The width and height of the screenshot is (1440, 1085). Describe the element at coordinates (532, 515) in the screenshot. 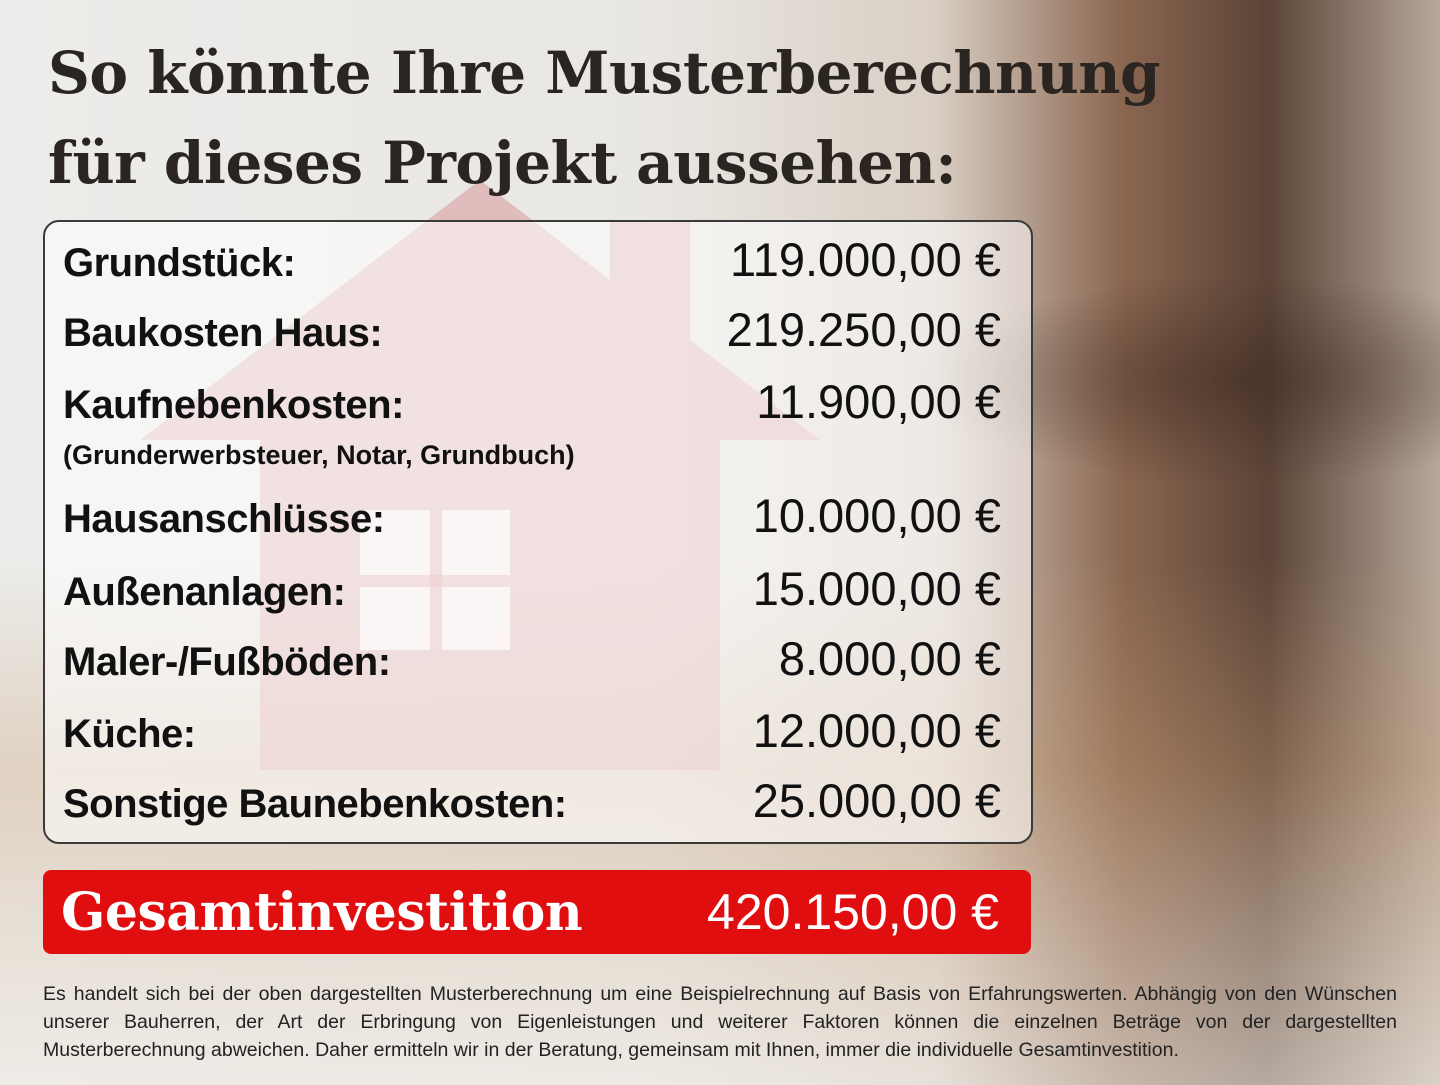

I see `cost-row: Hausanschlüsse: 10.000,00 €` at that location.